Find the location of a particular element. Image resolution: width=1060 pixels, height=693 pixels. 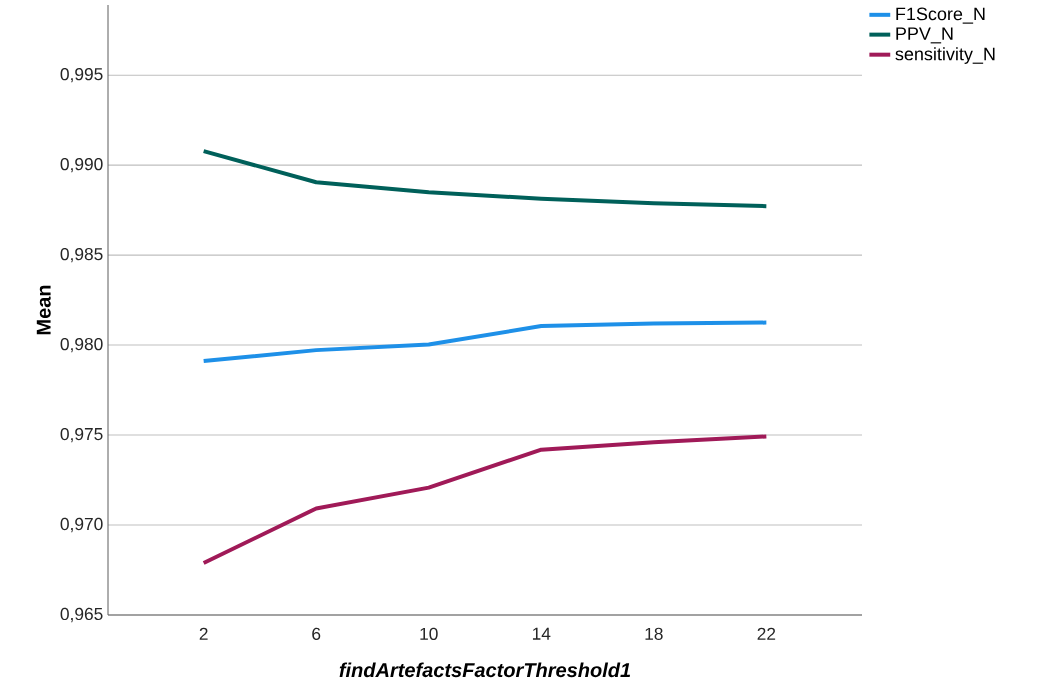

y-tick-label: 0,980 is located at coordinates (81, 345).